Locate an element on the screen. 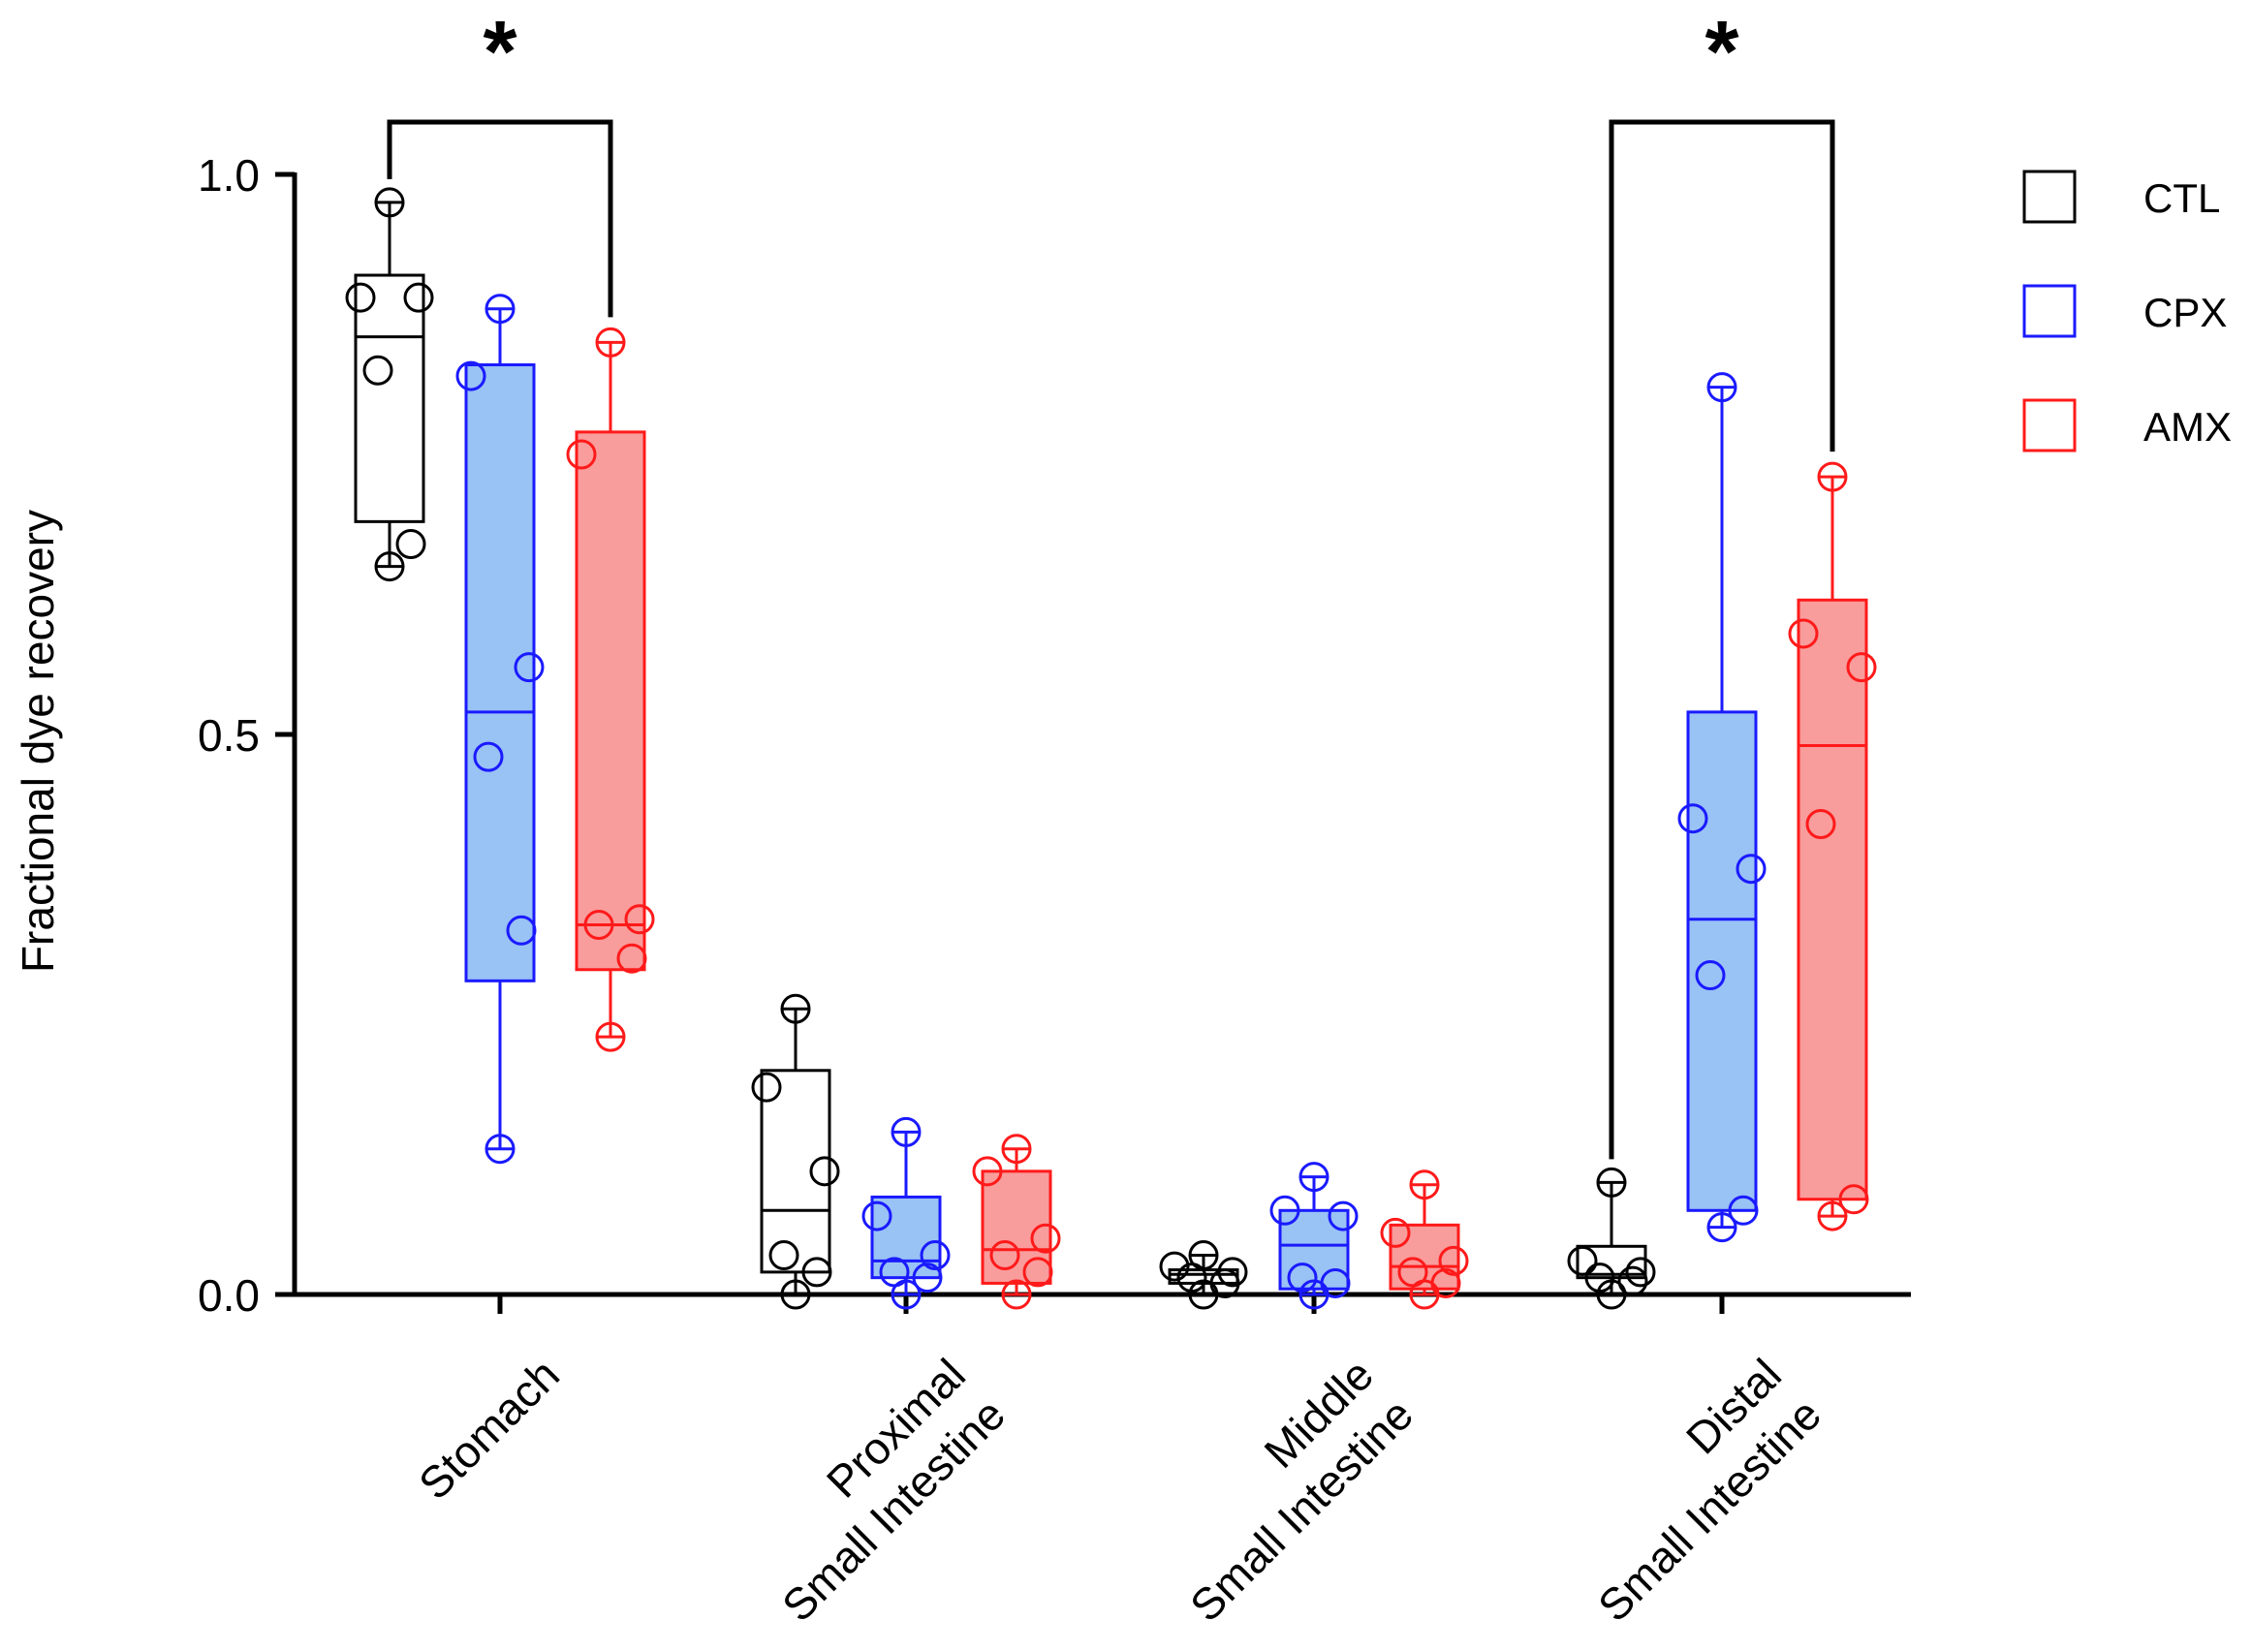 Image resolution: width=2252 pixels, height=1652 pixels. legend: CTL CPX AMX is located at coordinates (2127, 311).